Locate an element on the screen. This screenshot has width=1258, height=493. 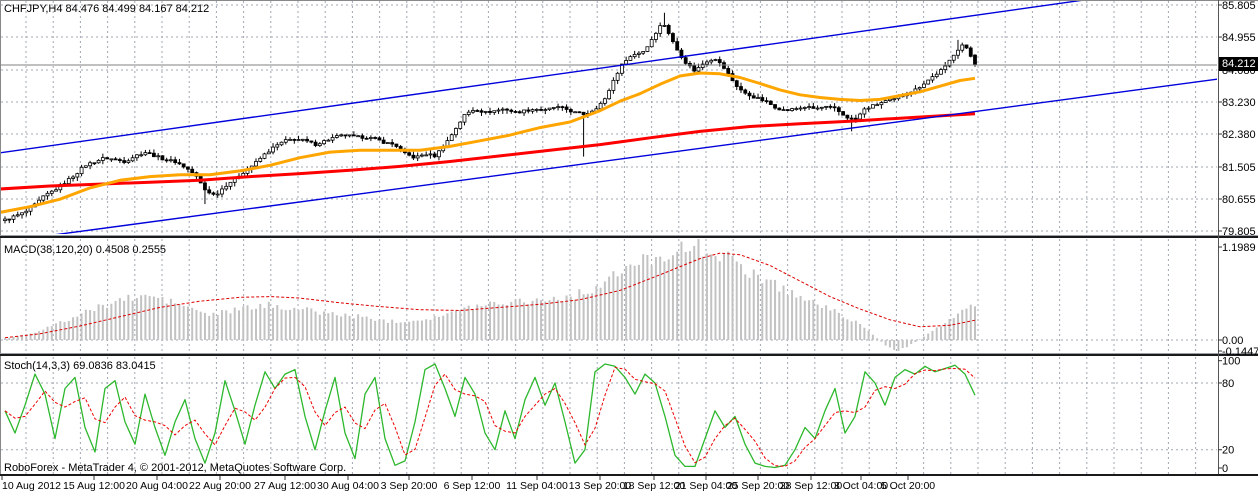
price-axis-label: 82.380 is located at coordinates (1239, 135).